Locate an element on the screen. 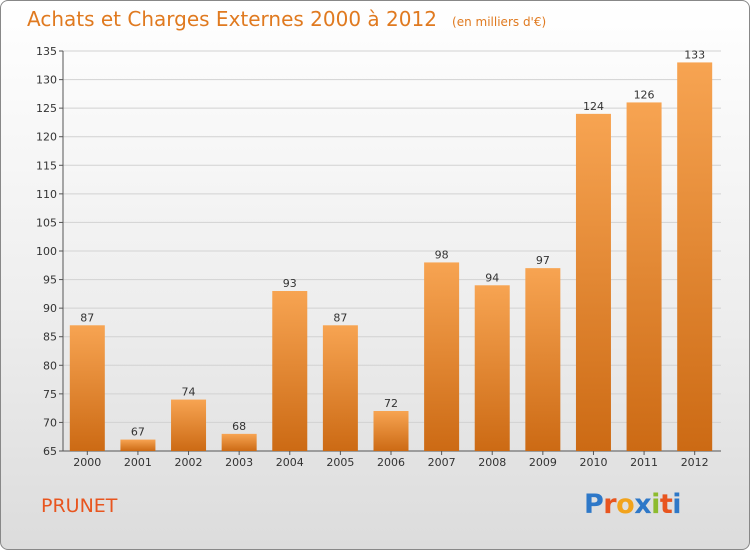 The image size is (750, 550). y-tick-label: 90 is located at coordinates (50, 308).